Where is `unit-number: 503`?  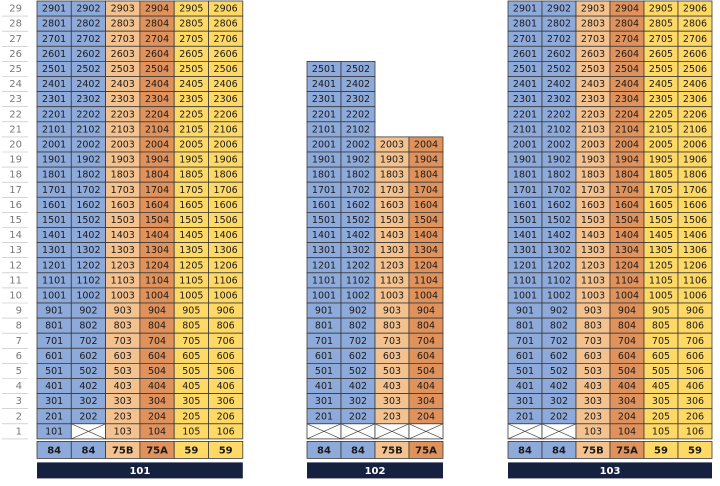
unit-number: 503 is located at coordinates (593, 371).